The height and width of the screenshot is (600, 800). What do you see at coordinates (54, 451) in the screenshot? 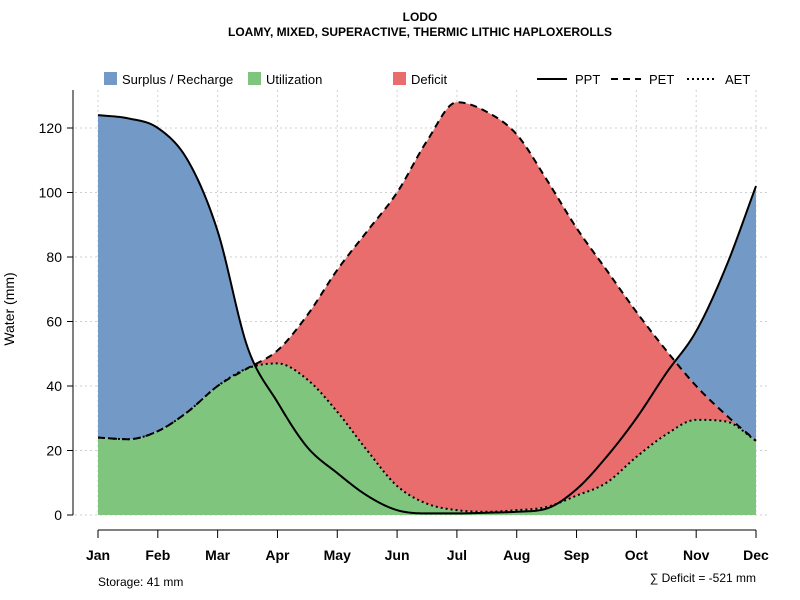
I see `y-tick-label: 20` at bounding box center [54, 451].